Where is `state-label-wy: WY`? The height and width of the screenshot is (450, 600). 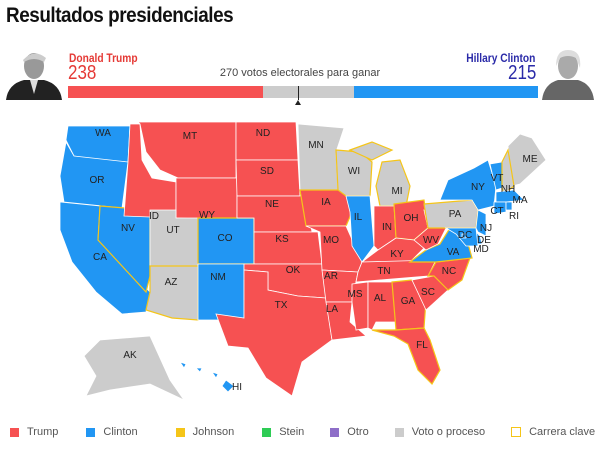
state-label-wy: WY is located at coordinates (207, 215).